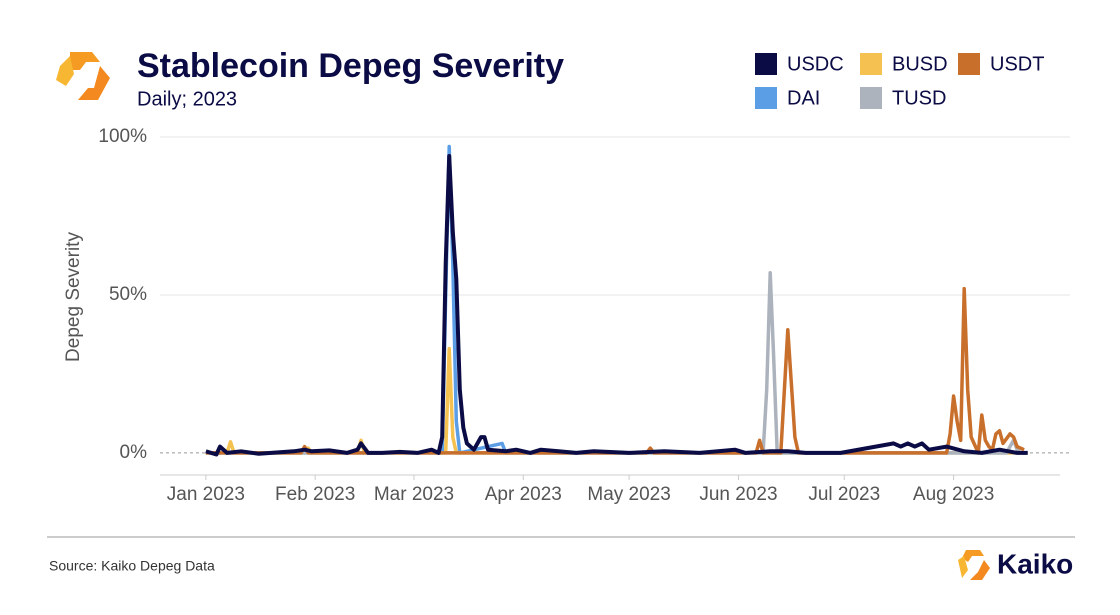  I want to click on legend-label: TUSD, so click(919, 98).